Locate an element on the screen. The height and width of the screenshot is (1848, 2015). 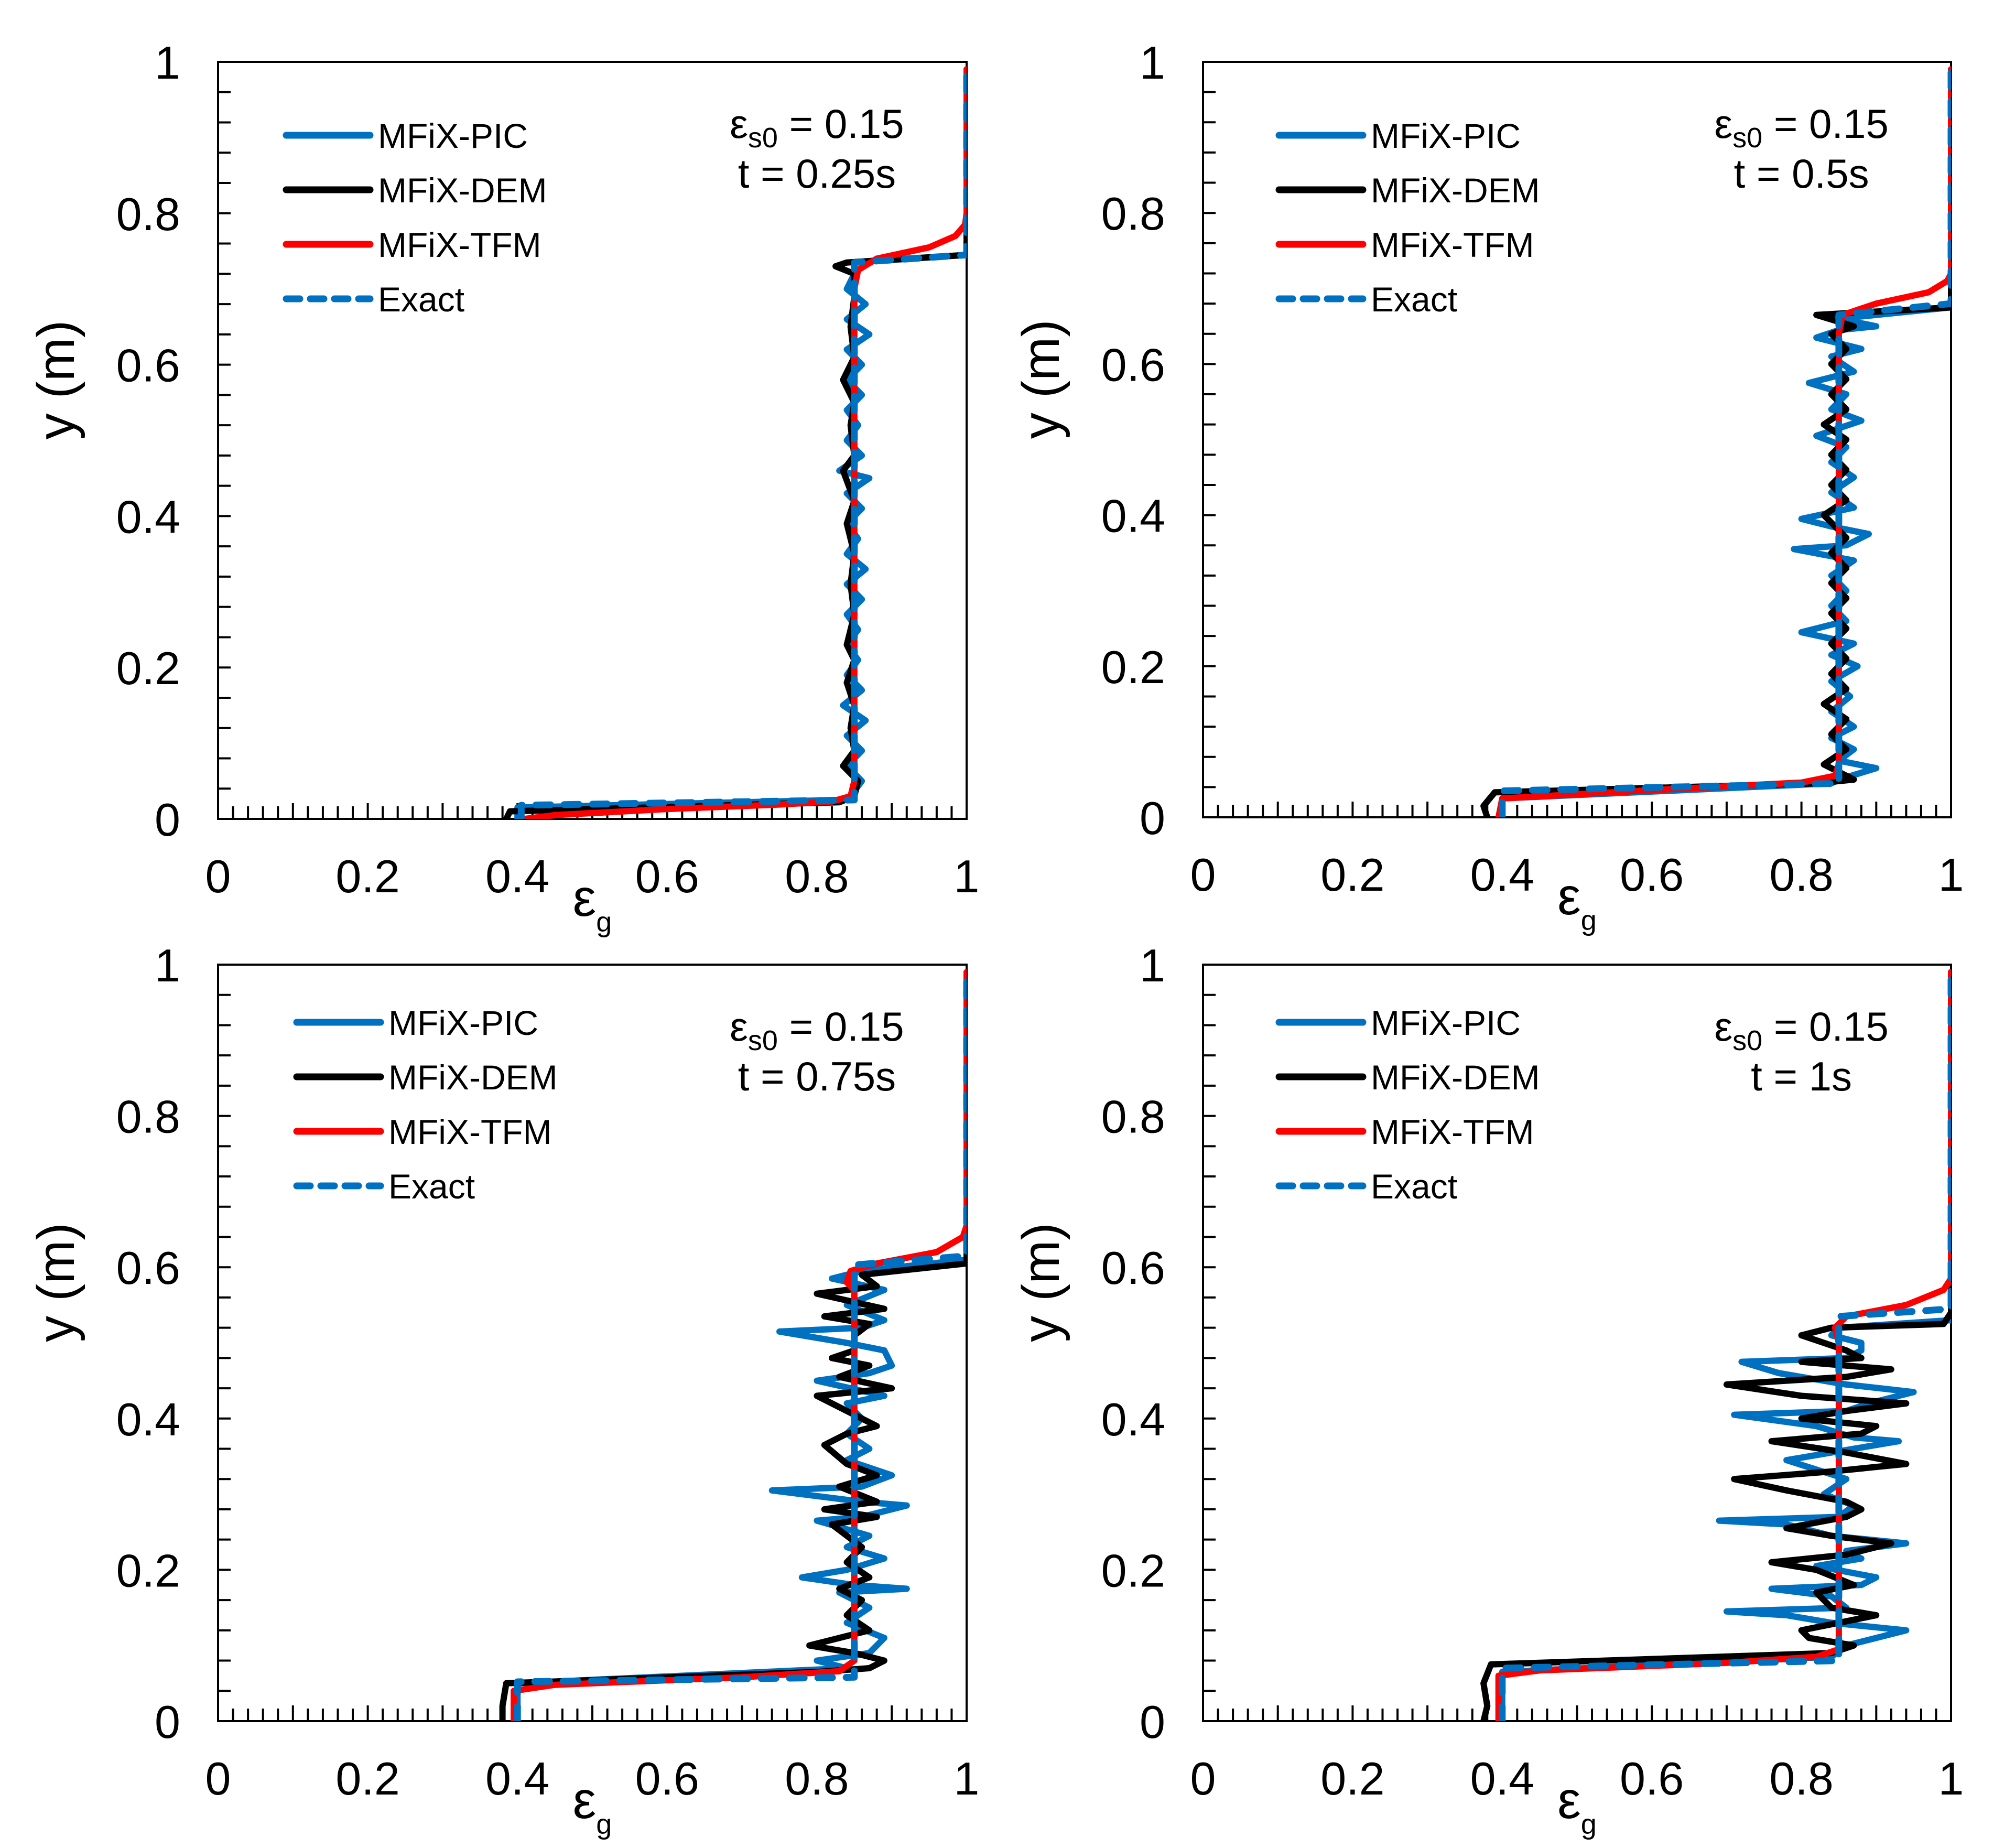
annotation-time: t = 1s is located at coordinates (1801, 1076).